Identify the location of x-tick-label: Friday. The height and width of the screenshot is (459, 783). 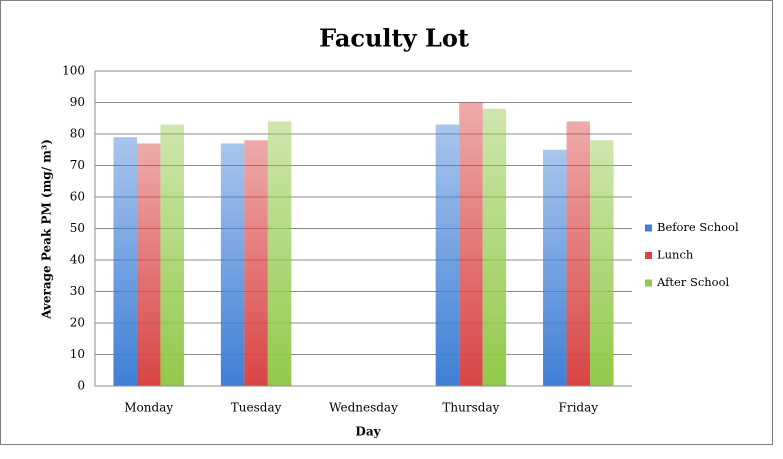
(579, 408).